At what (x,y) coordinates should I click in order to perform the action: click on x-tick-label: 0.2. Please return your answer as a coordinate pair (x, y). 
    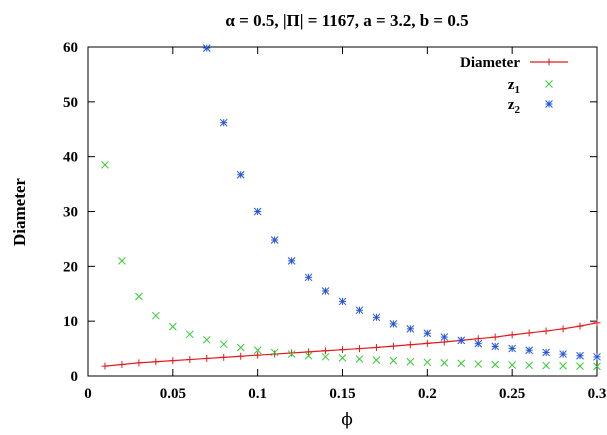
    Looking at the image, I should click on (427, 394).